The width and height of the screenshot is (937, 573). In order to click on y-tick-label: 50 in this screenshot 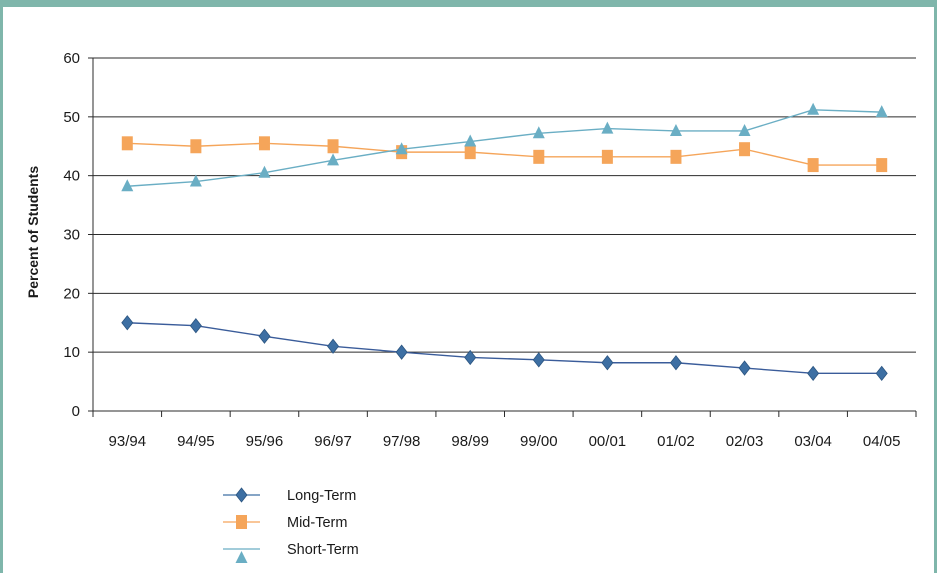, I will do `click(71, 117)`.